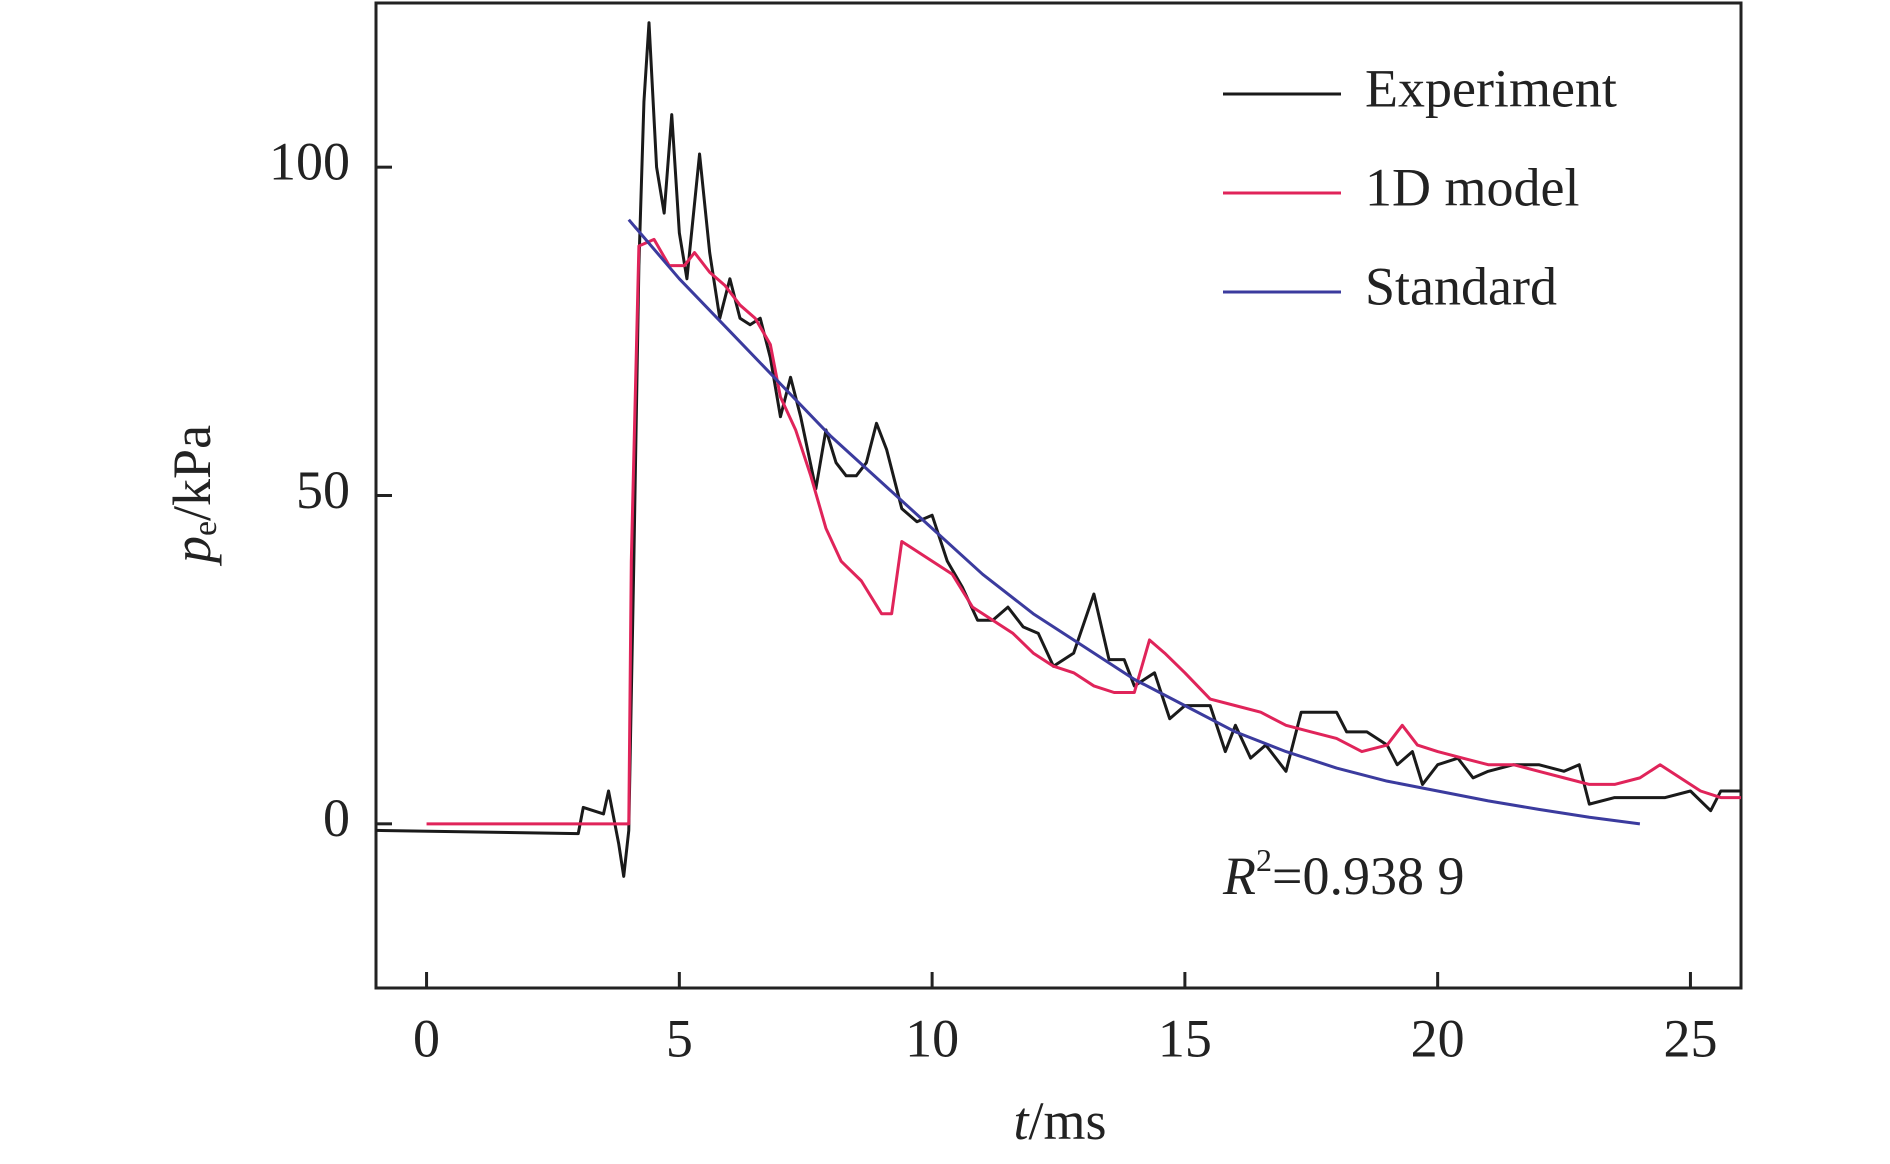 The height and width of the screenshot is (1164, 1890). I want to click on x-axis-label: t/ms, so click(1059, 1121).